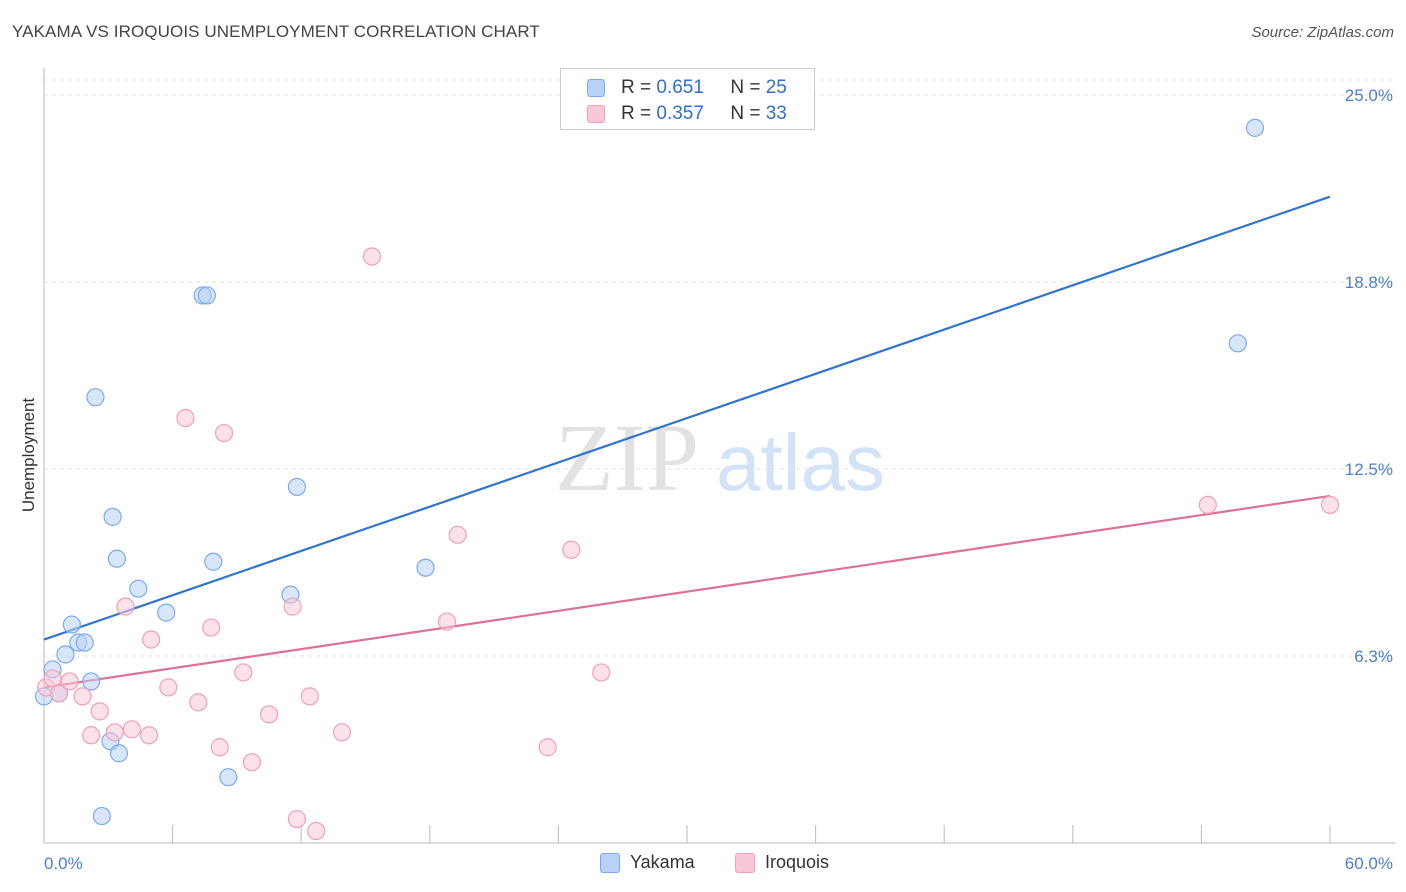 The image size is (1406, 892). What do you see at coordinates (1373, 656) in the screenshot?
I see `y-tick-label: 6.3%` at bounding box center [1373, 656].